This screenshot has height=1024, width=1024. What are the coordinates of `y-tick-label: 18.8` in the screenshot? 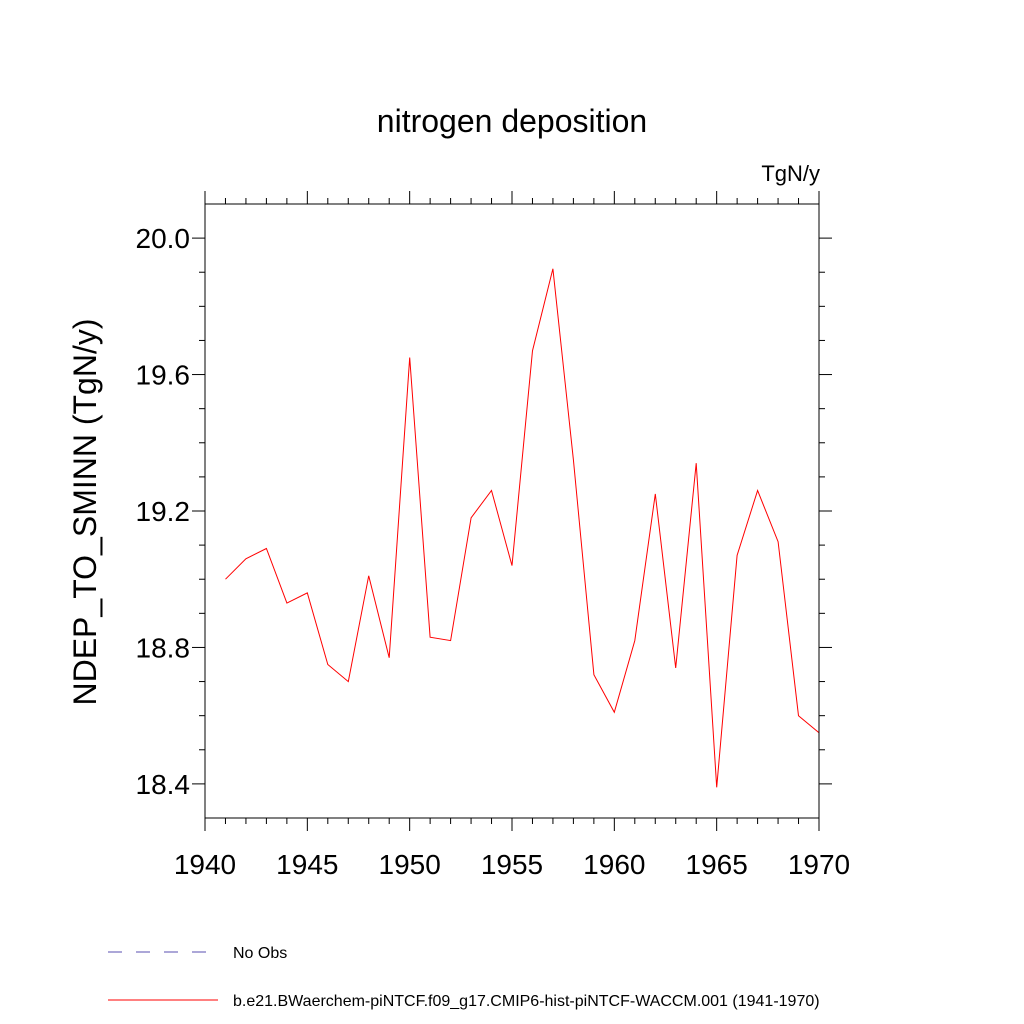 It's located at (163, 647).